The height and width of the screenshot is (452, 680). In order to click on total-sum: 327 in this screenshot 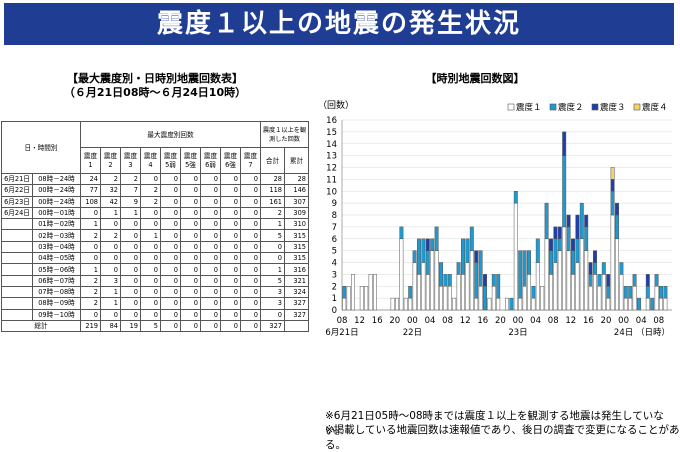, I will do `click(272, 326)`.